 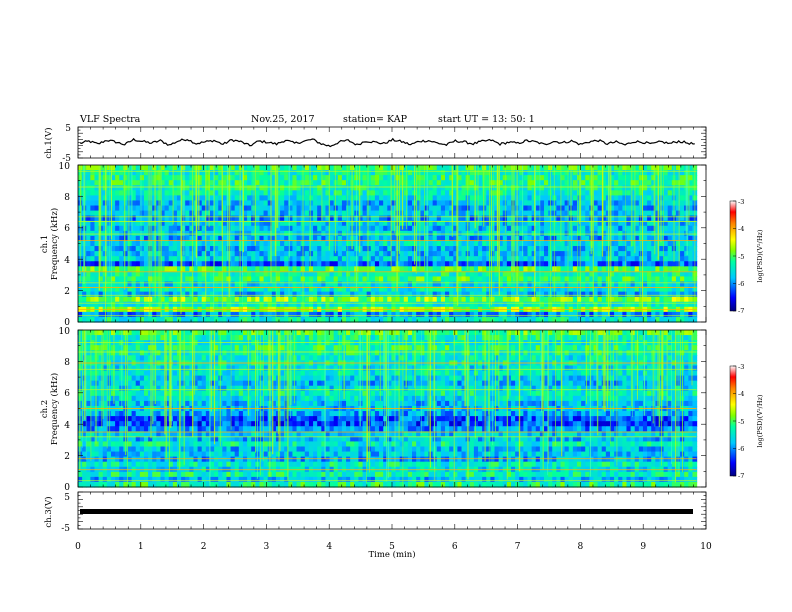 I want to click on x-tick-3: 3, so click(x=267, y=547).